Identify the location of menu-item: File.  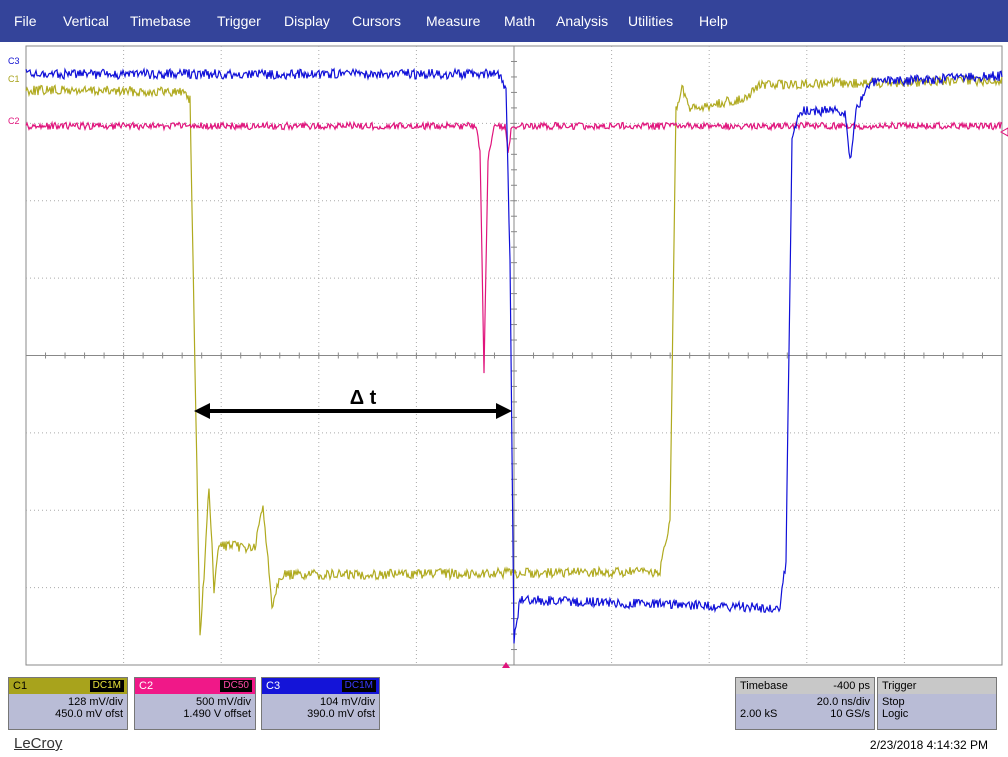
(25, 21).